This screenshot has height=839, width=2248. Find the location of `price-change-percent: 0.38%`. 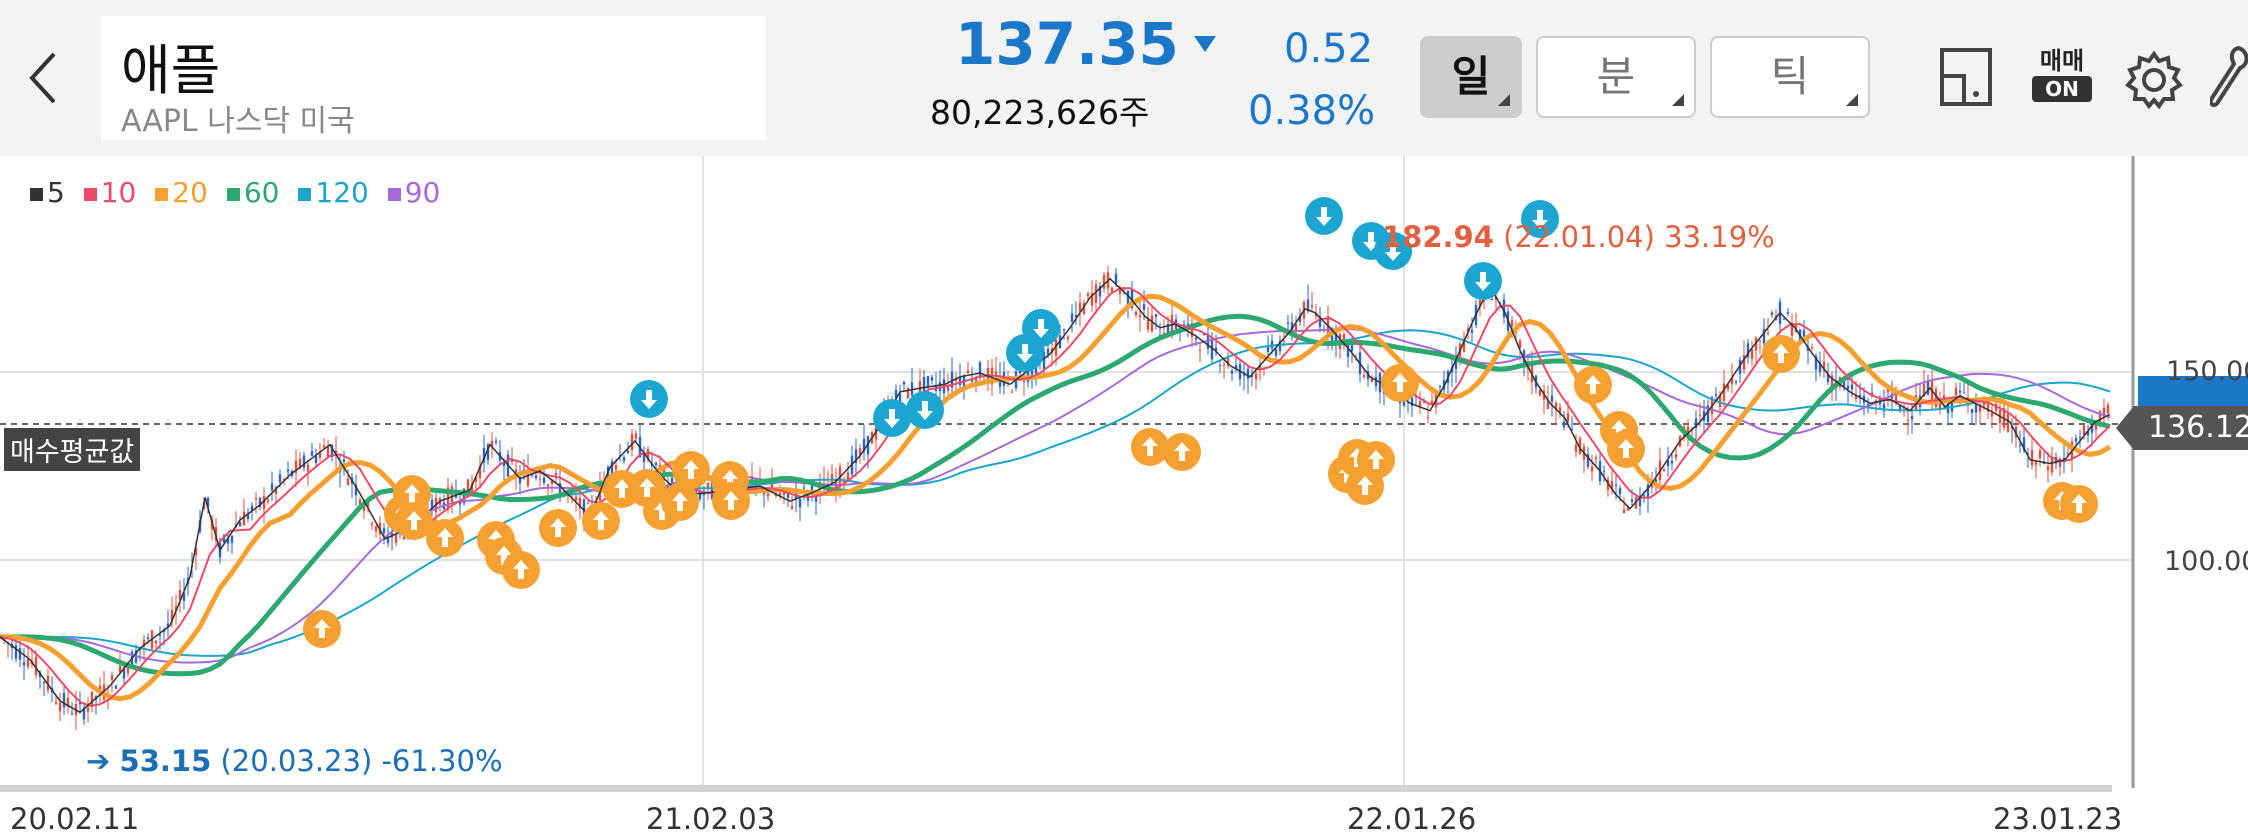

price-change-percent: 0.38% is located at coordinates (1312, 111).